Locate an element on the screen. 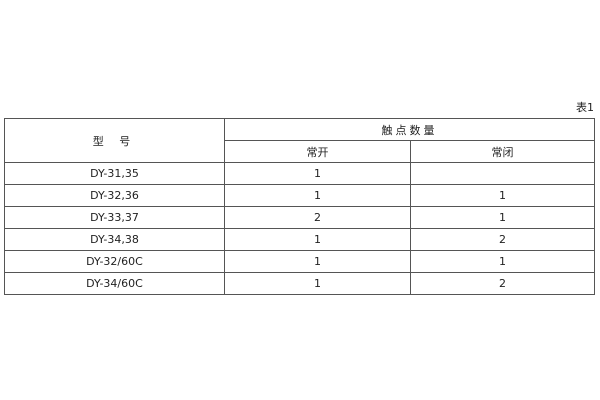 The height and width of the screenshot is (400, 600). header-contacts: 触点数量 is located at coordinates (409, 129).